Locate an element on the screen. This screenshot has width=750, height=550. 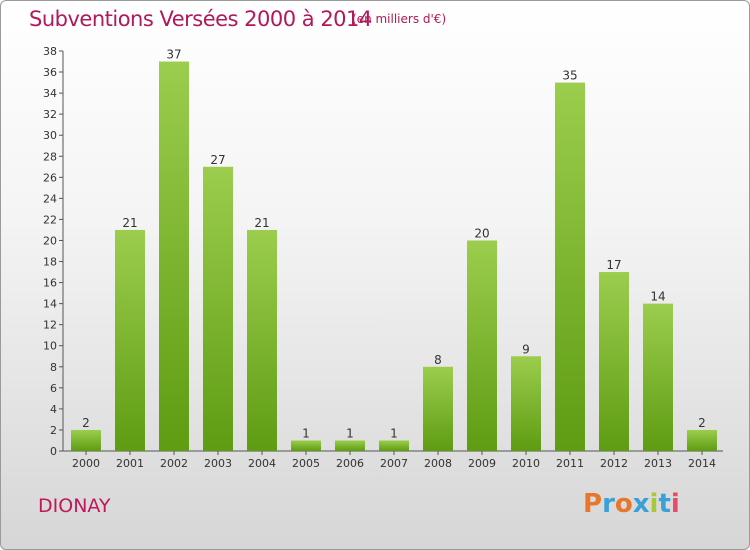
bar-2003 is located at coordinates (218, 308).